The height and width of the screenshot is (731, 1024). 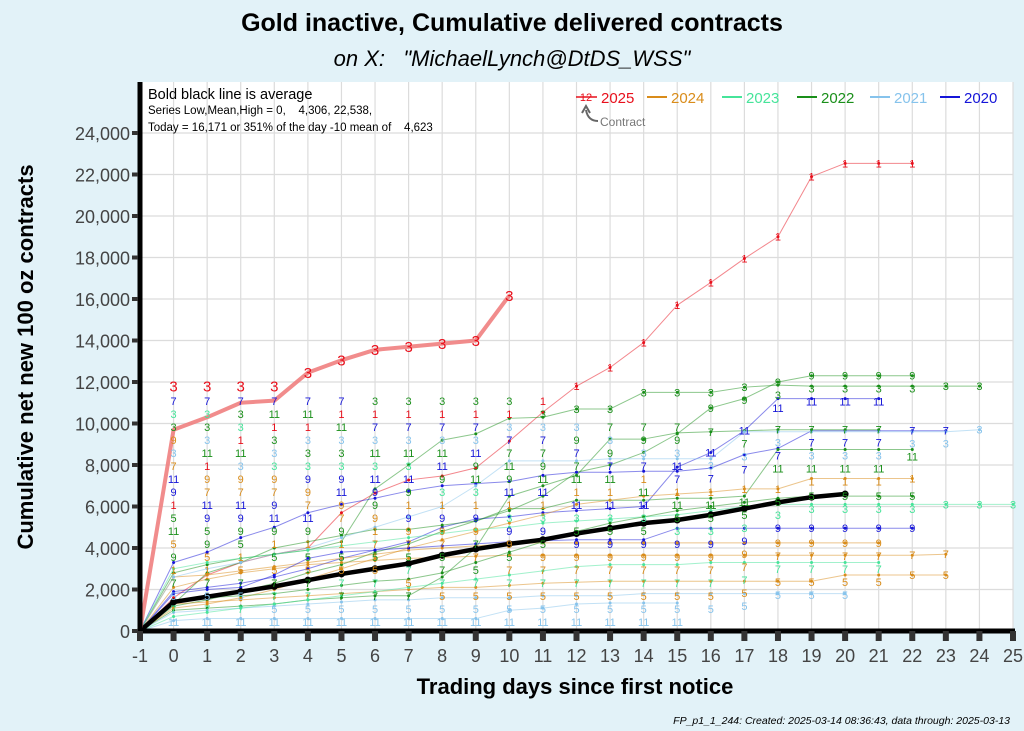 What do you see at coordinates (617, 98) in the screenshot?
I see `legend-entry-2025: 2025` at bounding box center [617, 98].